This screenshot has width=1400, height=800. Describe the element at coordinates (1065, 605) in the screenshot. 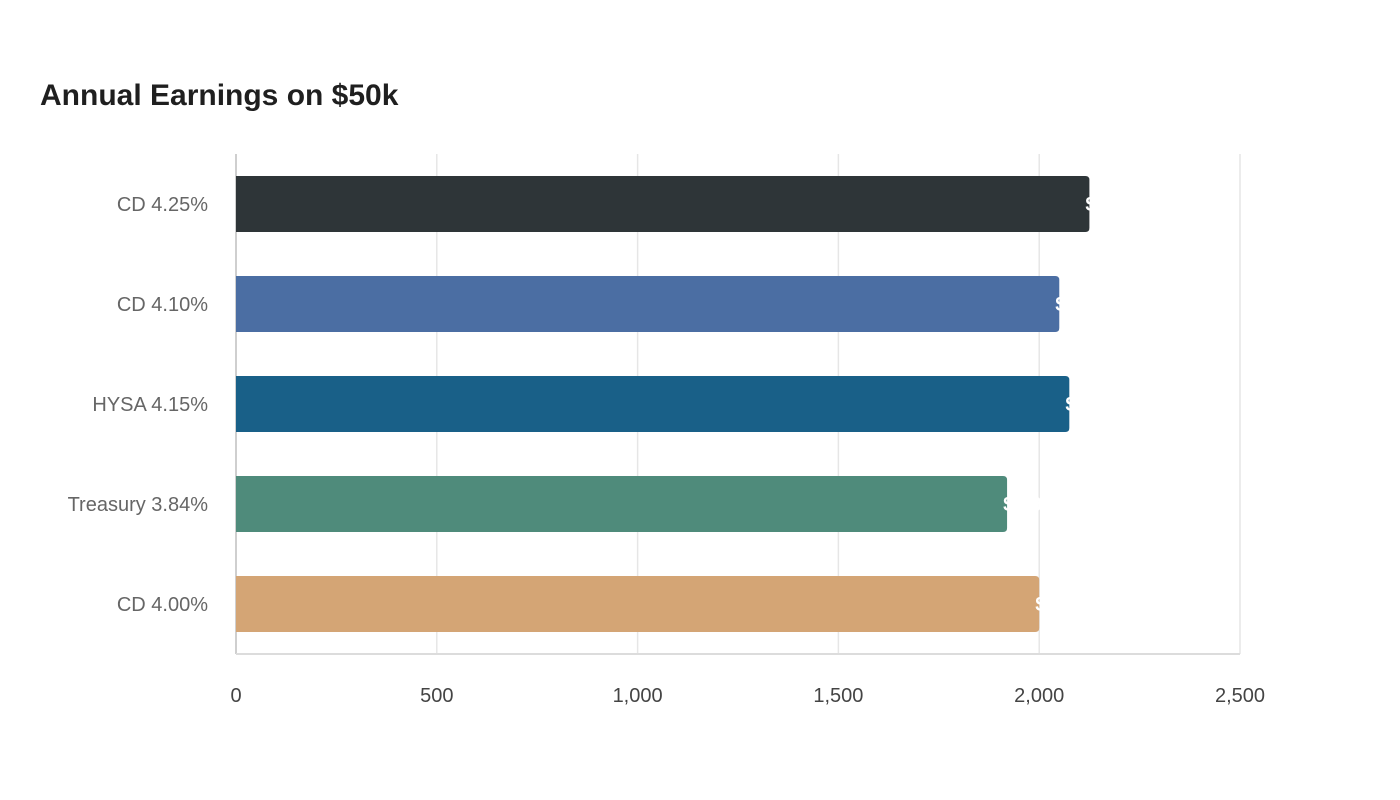

I see `bar-value-label-4: $2,000` at that location.